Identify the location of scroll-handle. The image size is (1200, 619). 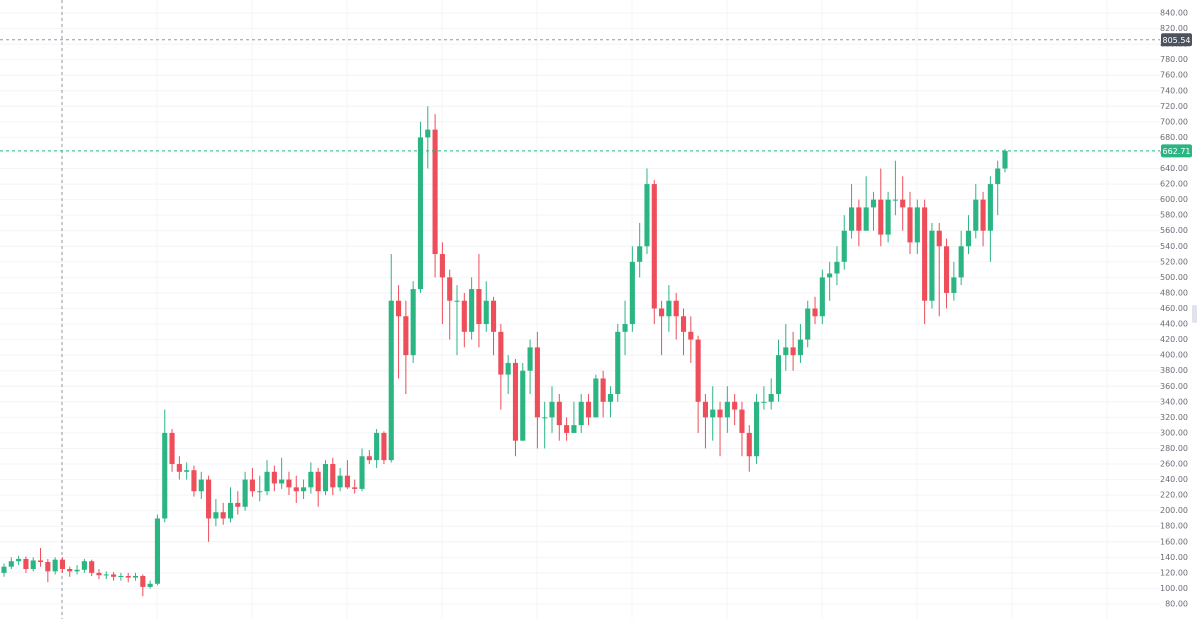
(1194, 314).